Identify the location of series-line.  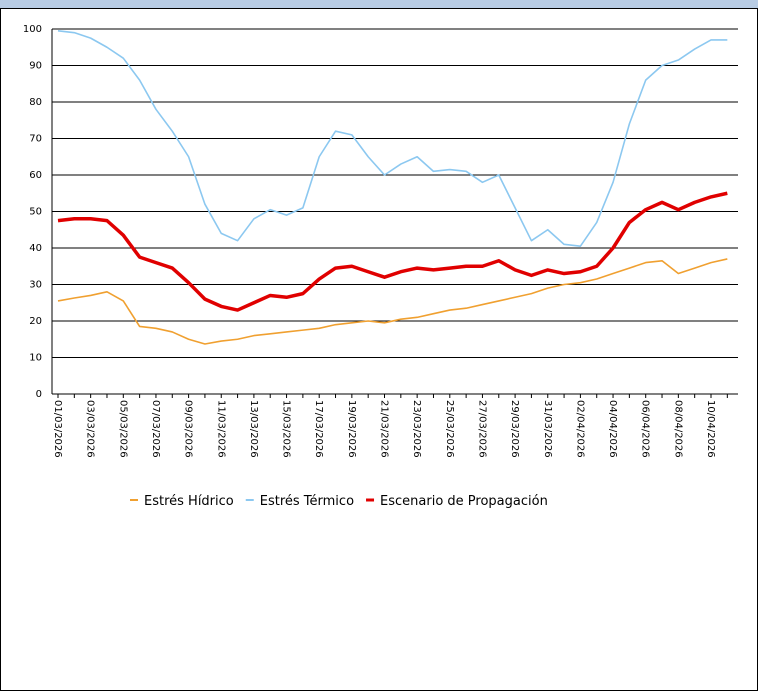
(392, 301).